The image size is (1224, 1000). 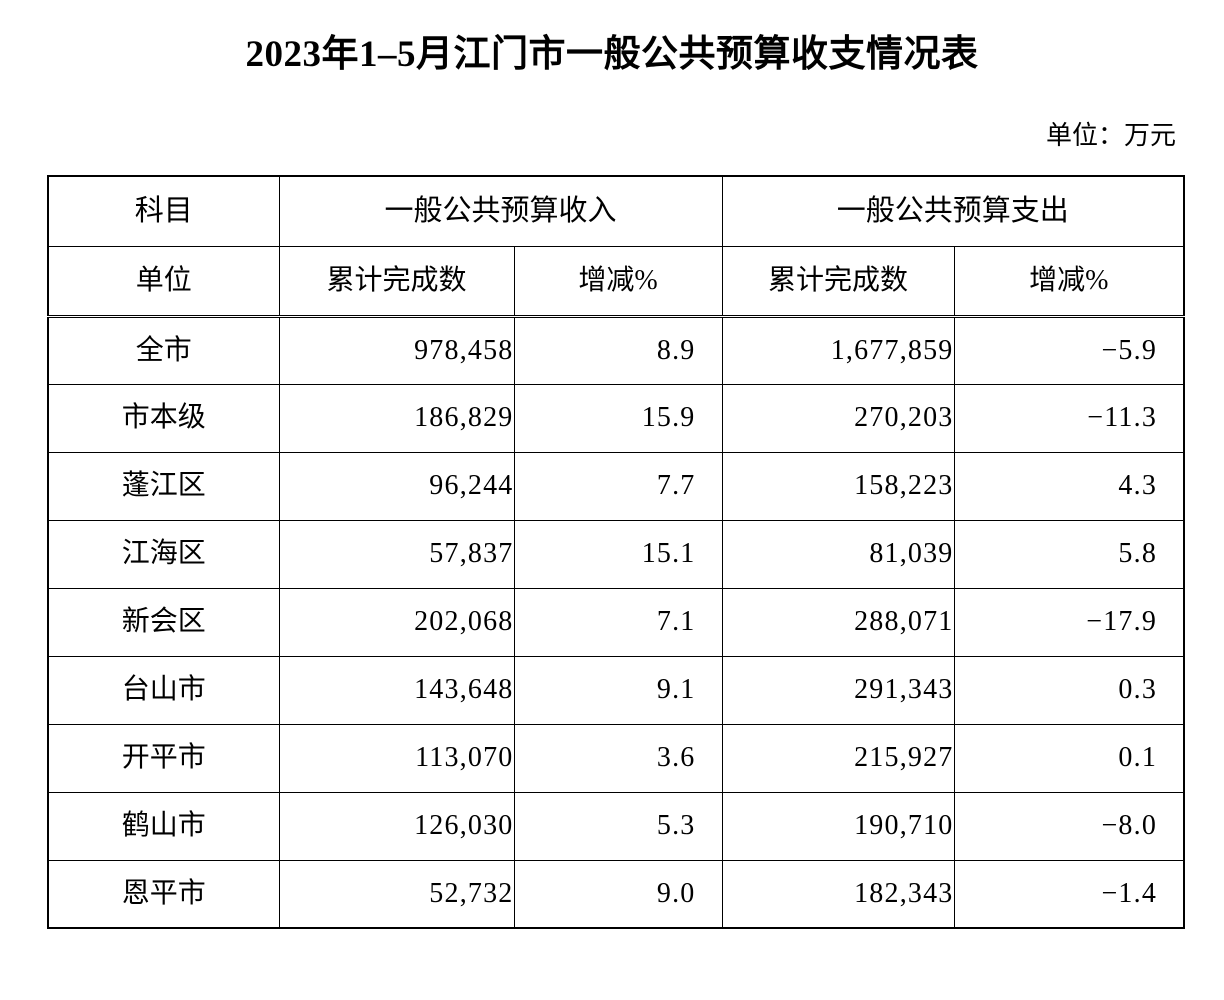 I want to click on header-subject: 科目, so click(x=163, y=211).